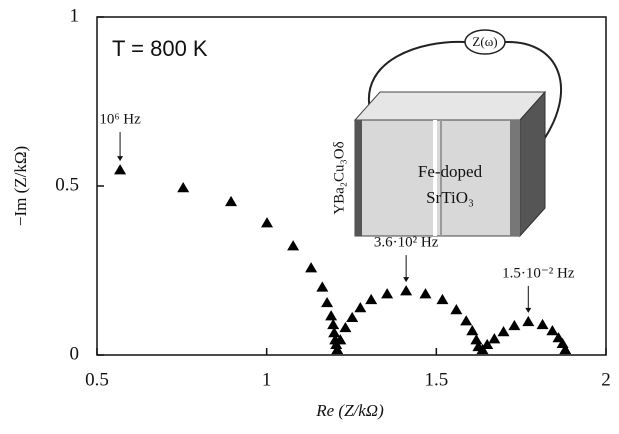 The width and height of the screenshot is (619, 434). What do you see at coordinates (515, 178) in the screenshot?
I see `electrode-right-front` at bounding box center [515, 178].